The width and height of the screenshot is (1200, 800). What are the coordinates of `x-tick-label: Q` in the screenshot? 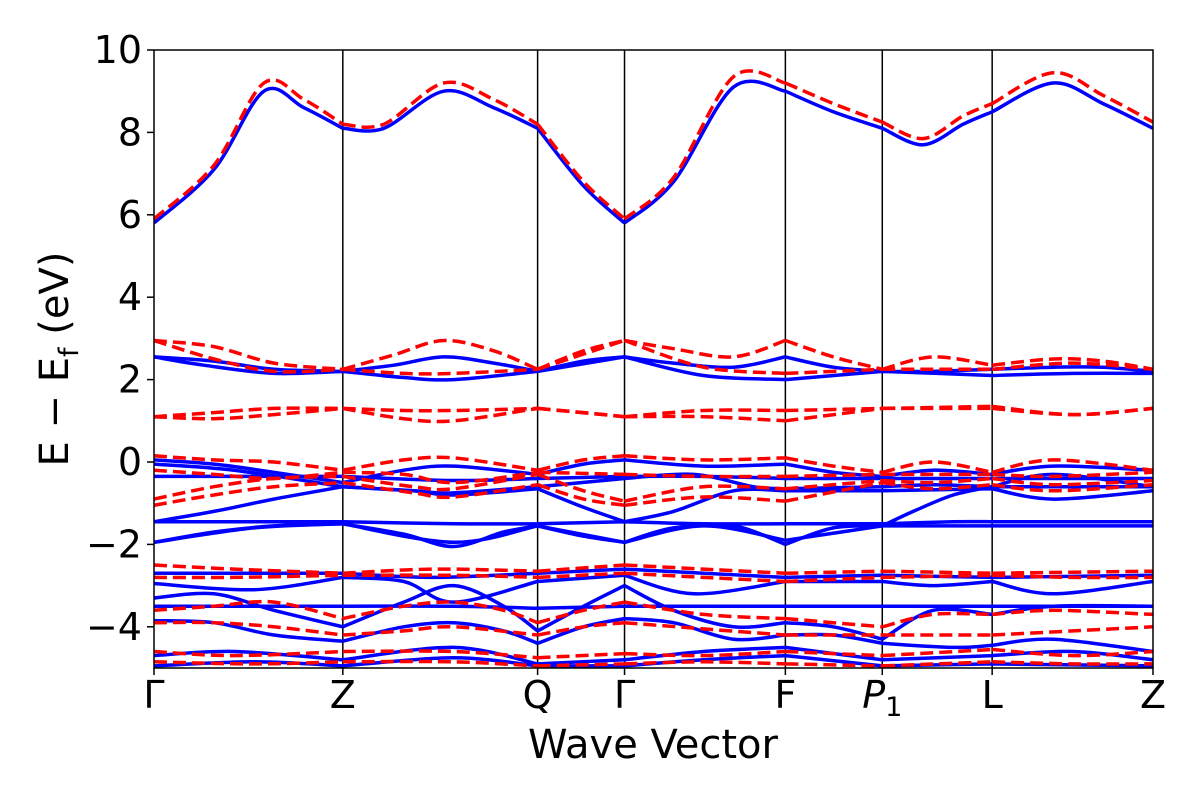 It's located at (538, 695).